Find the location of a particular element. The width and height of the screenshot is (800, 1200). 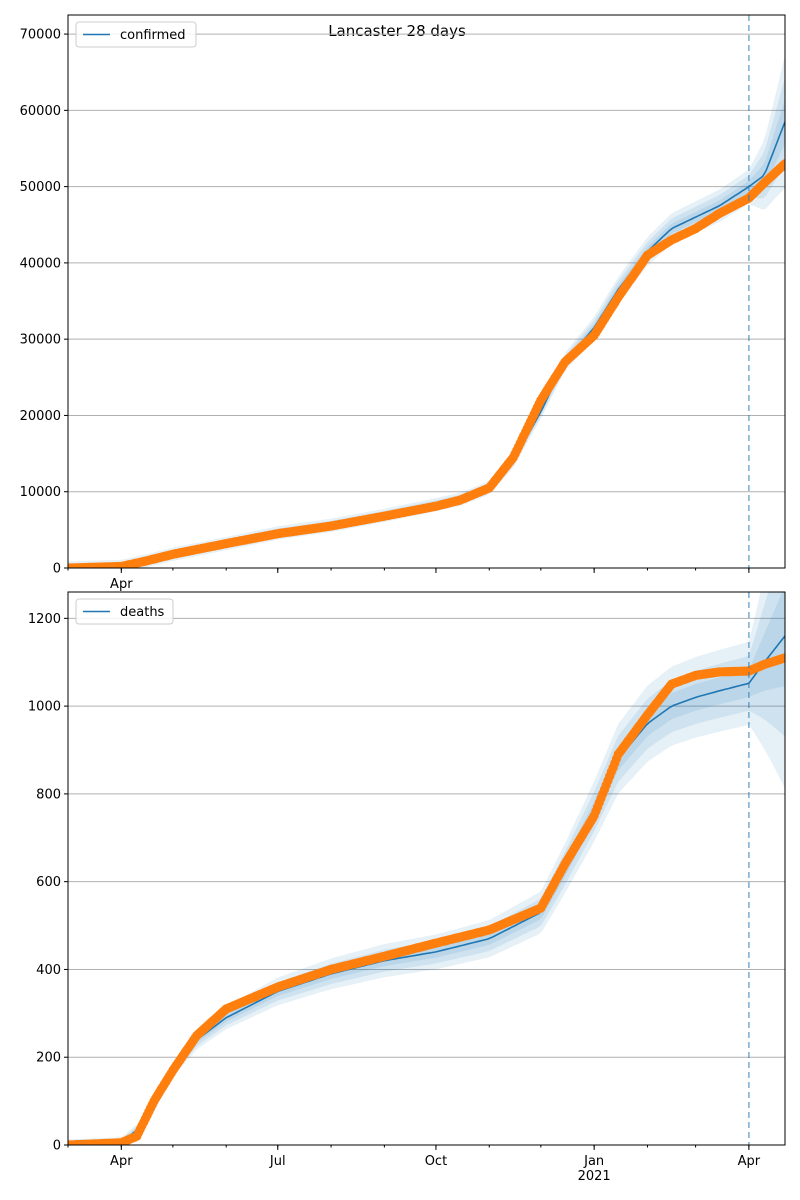

y-tick-label: 1200 is located at coordinates (44, 619).